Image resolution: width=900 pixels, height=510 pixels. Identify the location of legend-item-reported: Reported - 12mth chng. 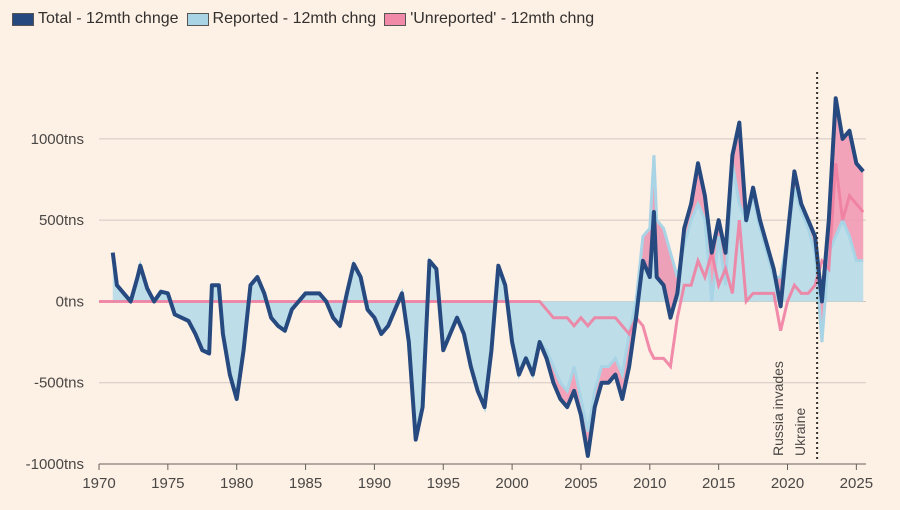
(281, 19).